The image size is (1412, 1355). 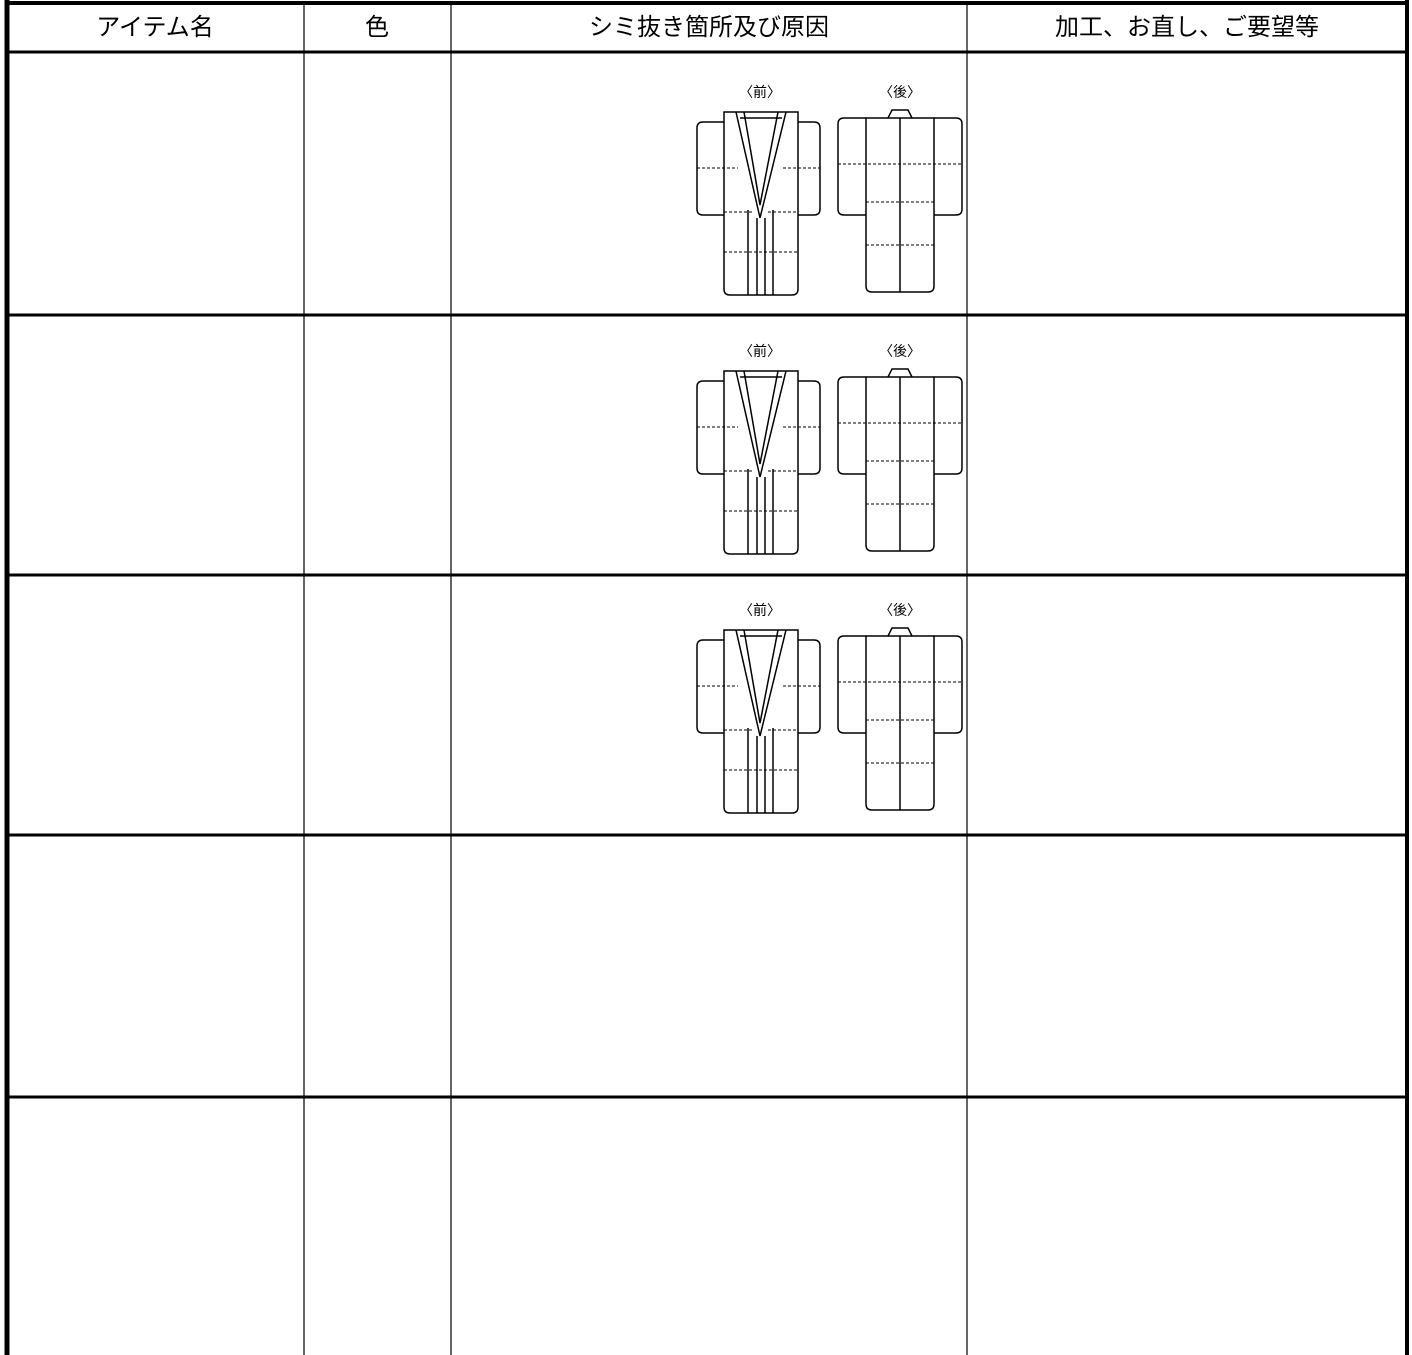 What do you see at coordinates (377, 27) in the screenshot?
I see `header-cell: 色` at bounding box center [377, 27].